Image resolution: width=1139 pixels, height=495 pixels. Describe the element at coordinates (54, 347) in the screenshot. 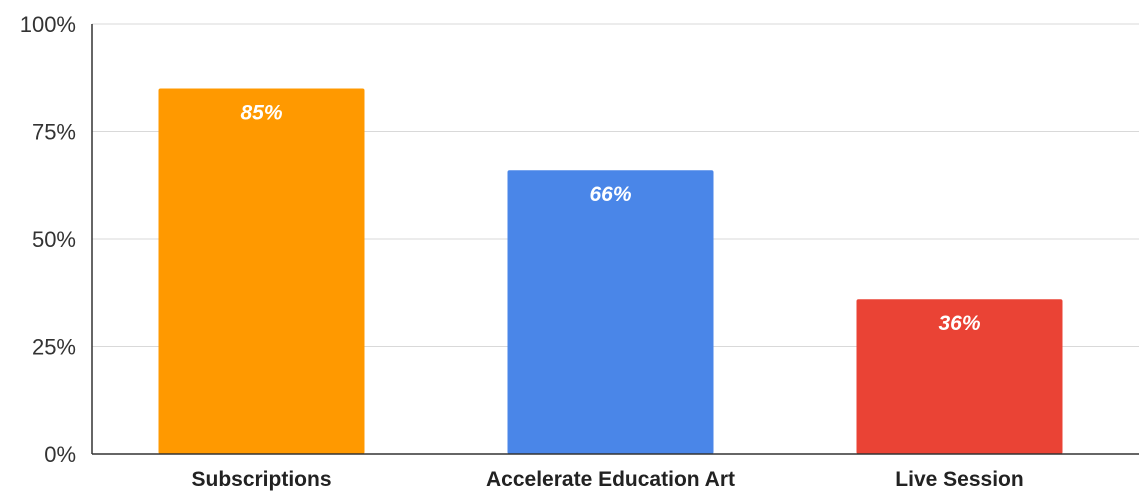

I see `y-tick-label: 25%` at that location.